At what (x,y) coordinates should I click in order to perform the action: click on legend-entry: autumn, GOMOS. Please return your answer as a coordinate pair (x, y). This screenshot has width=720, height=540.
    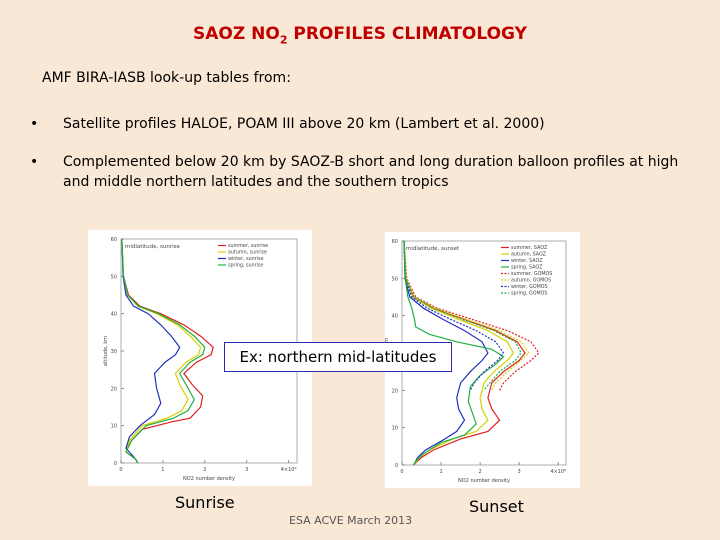
    Looking at the image, I should click on (531, 281).